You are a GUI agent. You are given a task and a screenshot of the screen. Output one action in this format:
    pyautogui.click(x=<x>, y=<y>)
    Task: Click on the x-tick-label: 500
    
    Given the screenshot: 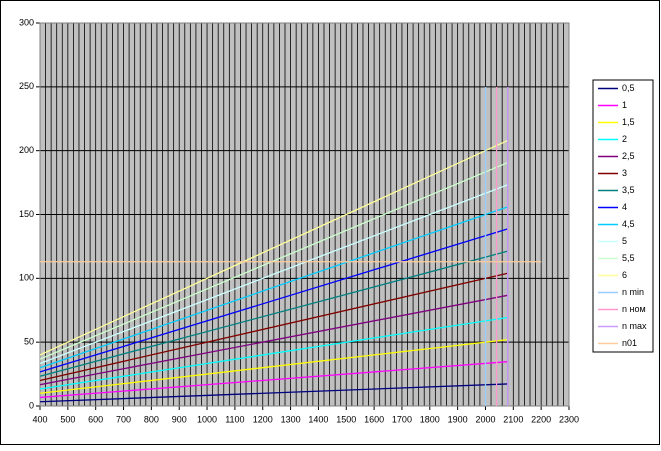 What is the action you would take?
    pyautogui.click(x=67, y=419)
    